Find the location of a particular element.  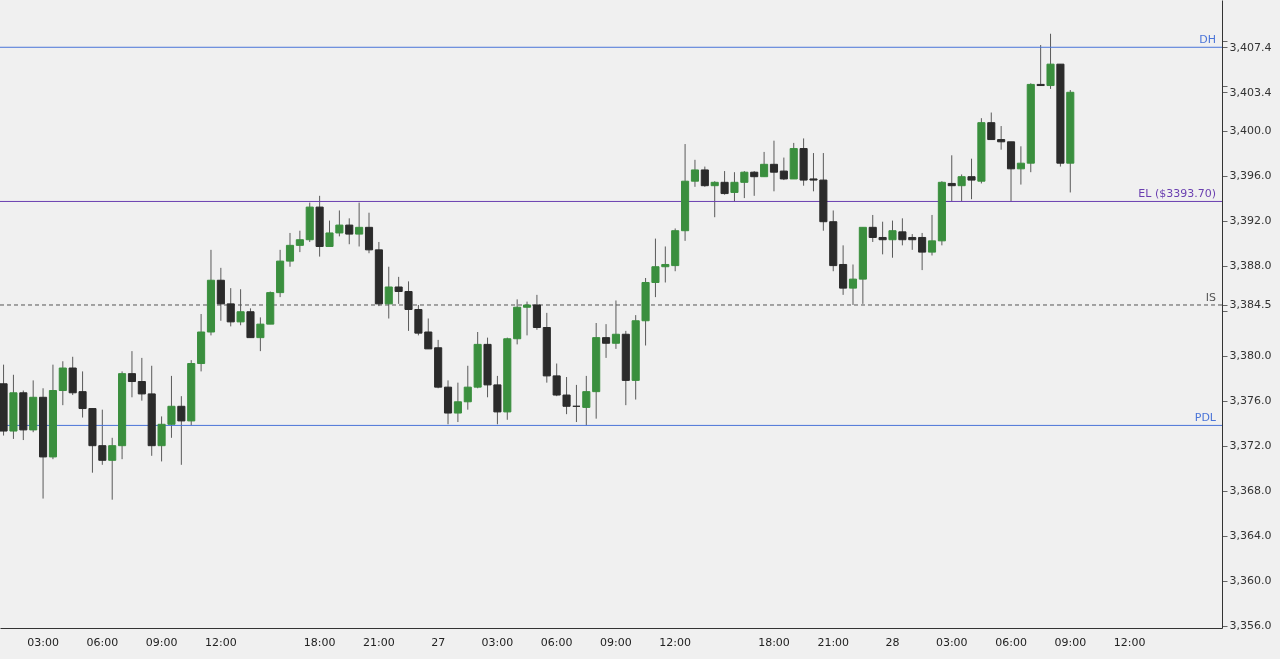

x-tick-label: 27 is located at coordinates (438, 642).